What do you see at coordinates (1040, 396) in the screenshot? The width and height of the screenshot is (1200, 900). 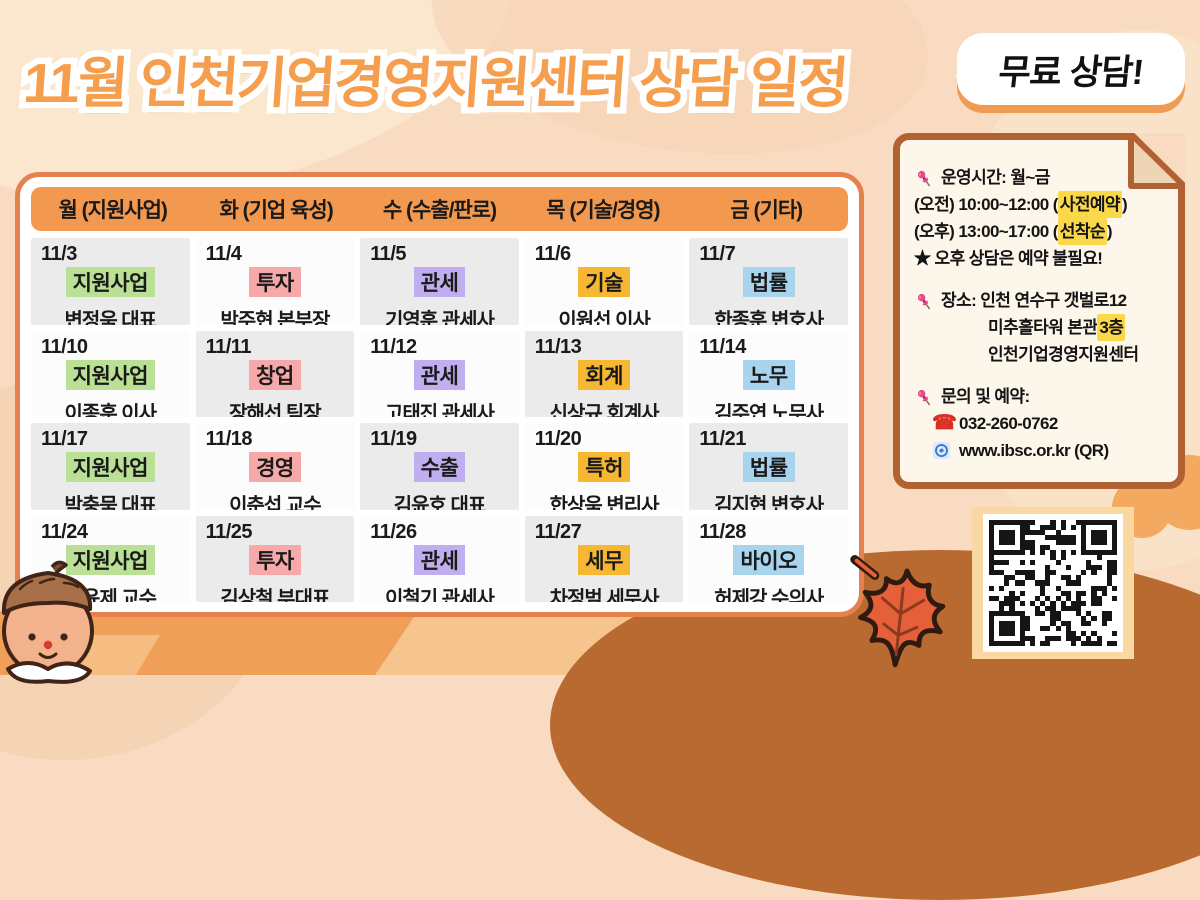 I see `info-line: 문의 및 예약:` at bounding box center [1040, 396].